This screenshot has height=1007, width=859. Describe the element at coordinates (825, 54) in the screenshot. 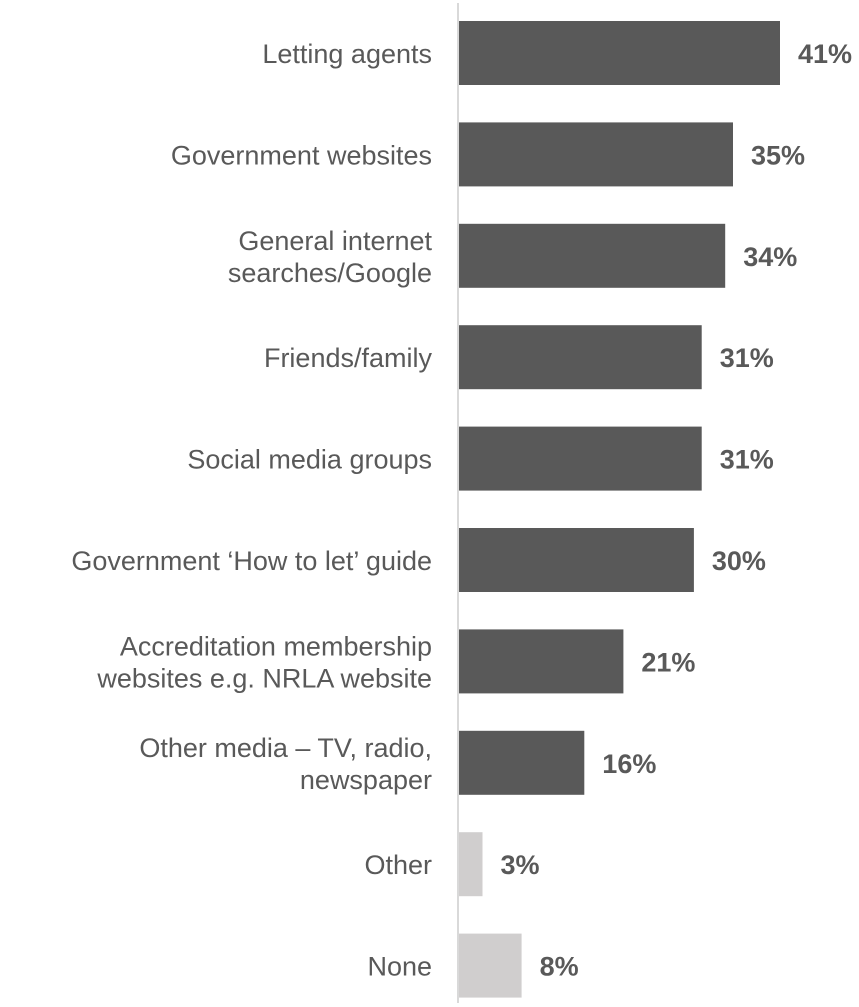

I see `value-label: 41%` at that location.